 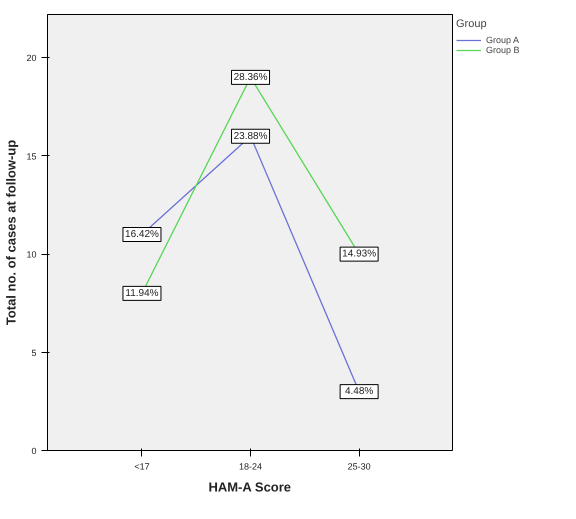 I want to click on y-axis-title: Total no. of cases at follow-up, so click(x=10, y=233).